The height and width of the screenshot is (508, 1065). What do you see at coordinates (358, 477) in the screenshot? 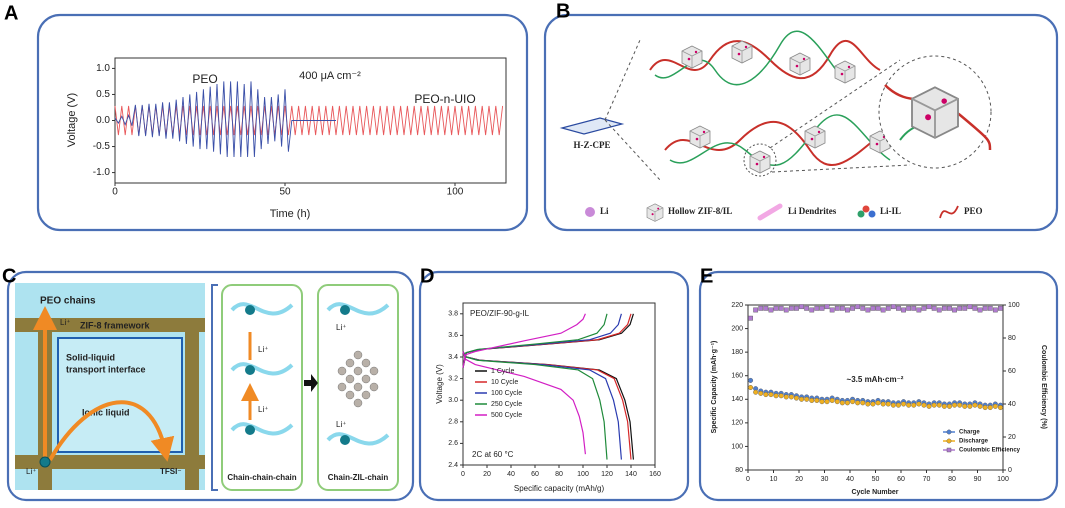
I see `label: Chain-ZIL-chain` at bounding box center [358, 477].